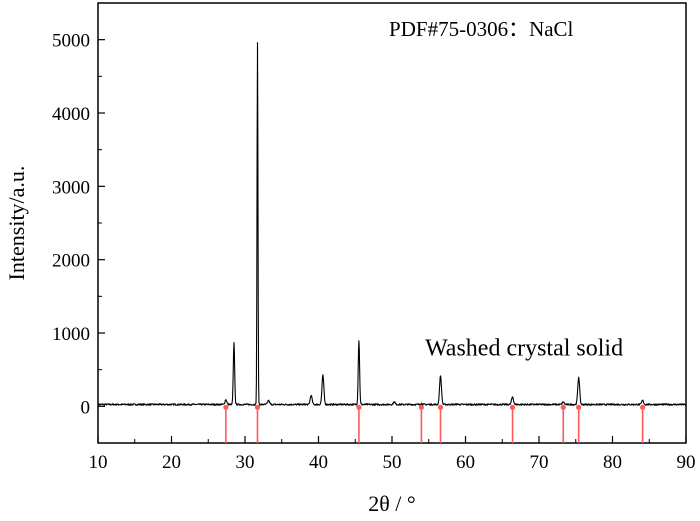  Describe the element at coordinates (524, 349) in the screenshot. I see `sample-annotation: Washed crystal solid` at that location.